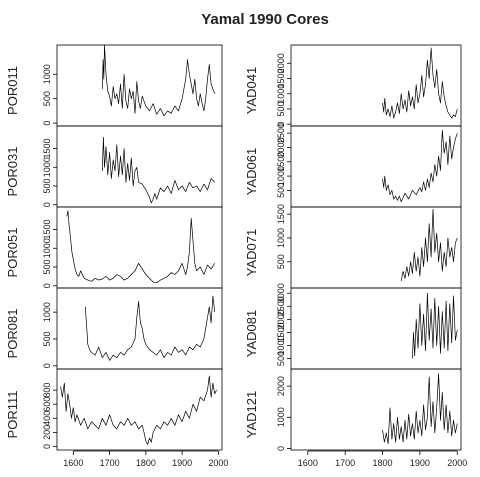  What do you see at coordinates (47, 404) in the screenshot?
I see `y-tick-label: 600` at bounding box center [47, 404].